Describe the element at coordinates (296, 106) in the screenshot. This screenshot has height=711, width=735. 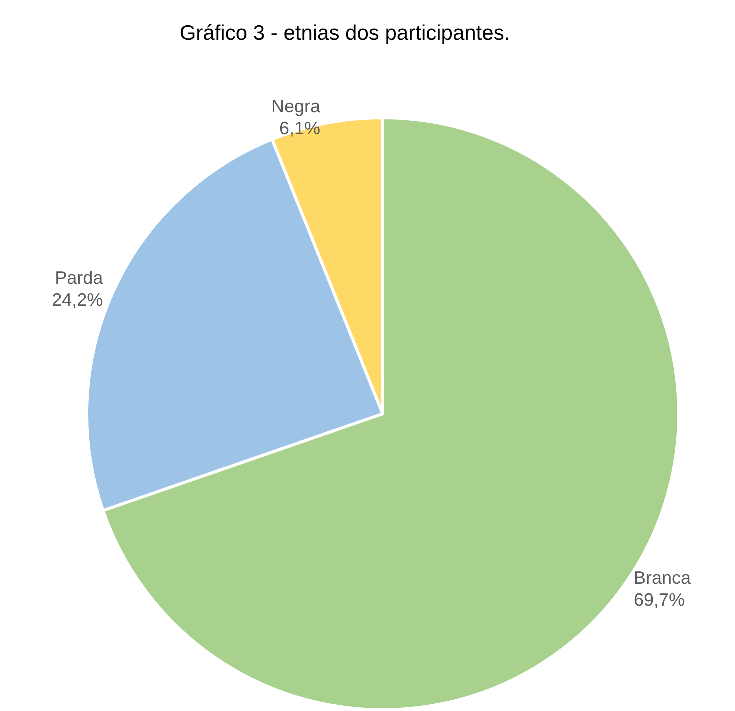
I see `slice-label: Negra` at that location.